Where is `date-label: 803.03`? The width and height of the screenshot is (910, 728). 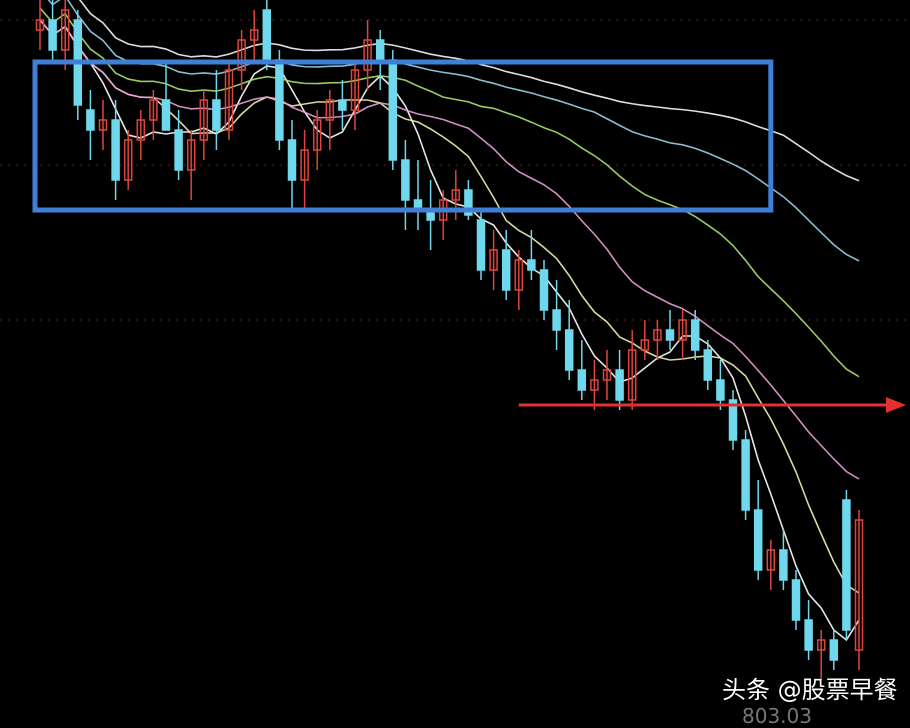 date-label: 803.03 is located at coordinates (777, 716).